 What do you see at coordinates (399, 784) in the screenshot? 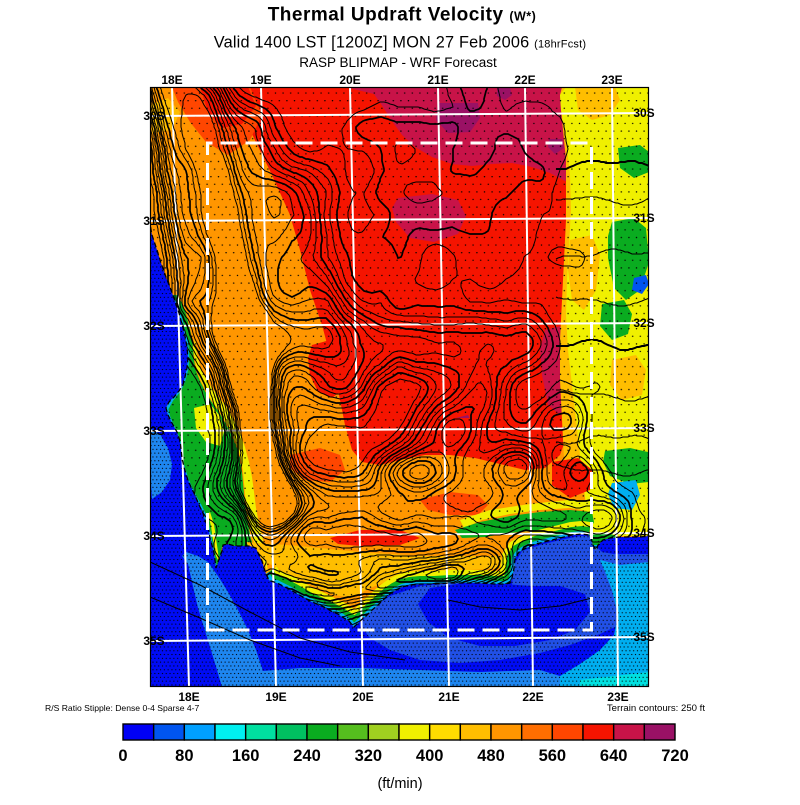
I see `svg-text: (ft/min)` at bounding box center [399, 784].